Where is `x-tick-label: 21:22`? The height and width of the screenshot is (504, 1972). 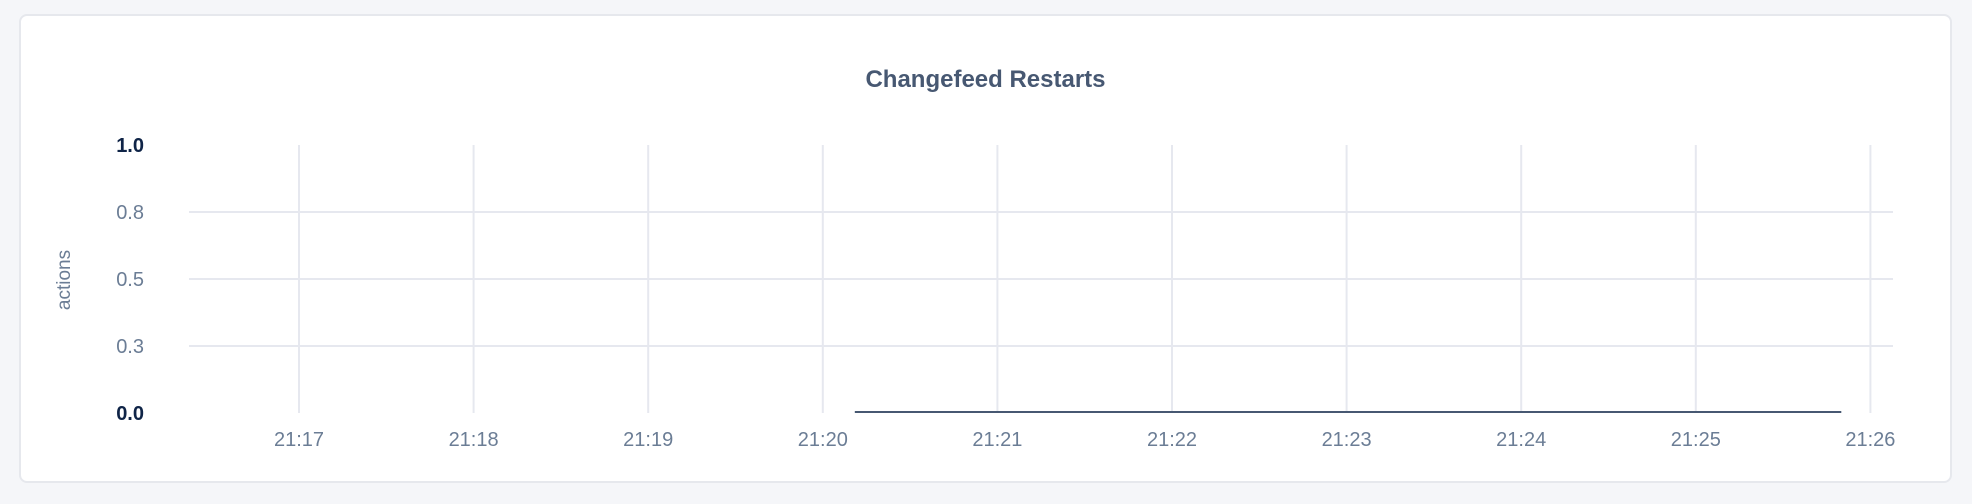
x-tick-label: 21:22 is located at coordinates (1172, 440).